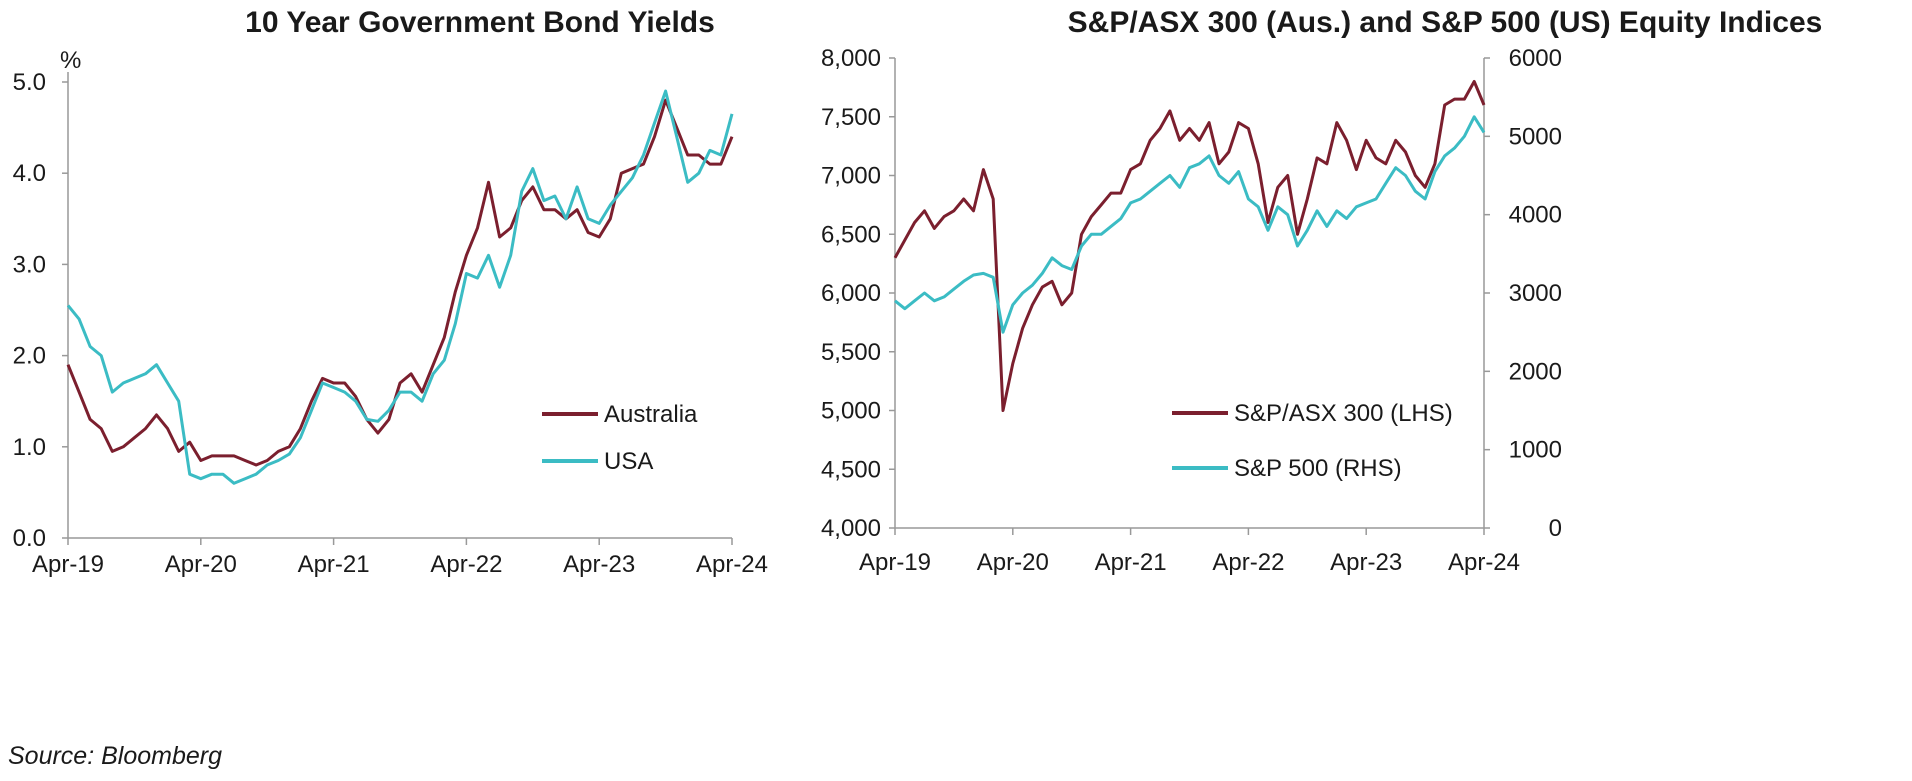 This screenshot has height=781, width=1912. Describe the element at coordinates (29, 447) in the screenshot. I see `y-tick-label: 1.0` at that location.